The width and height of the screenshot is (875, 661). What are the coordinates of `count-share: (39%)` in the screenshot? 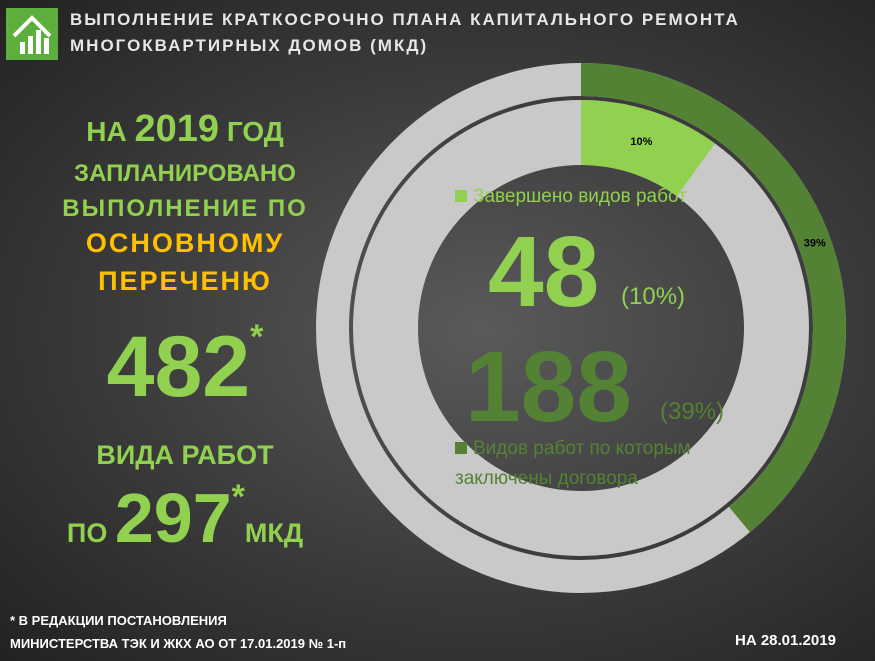 It's located at (692, 411).